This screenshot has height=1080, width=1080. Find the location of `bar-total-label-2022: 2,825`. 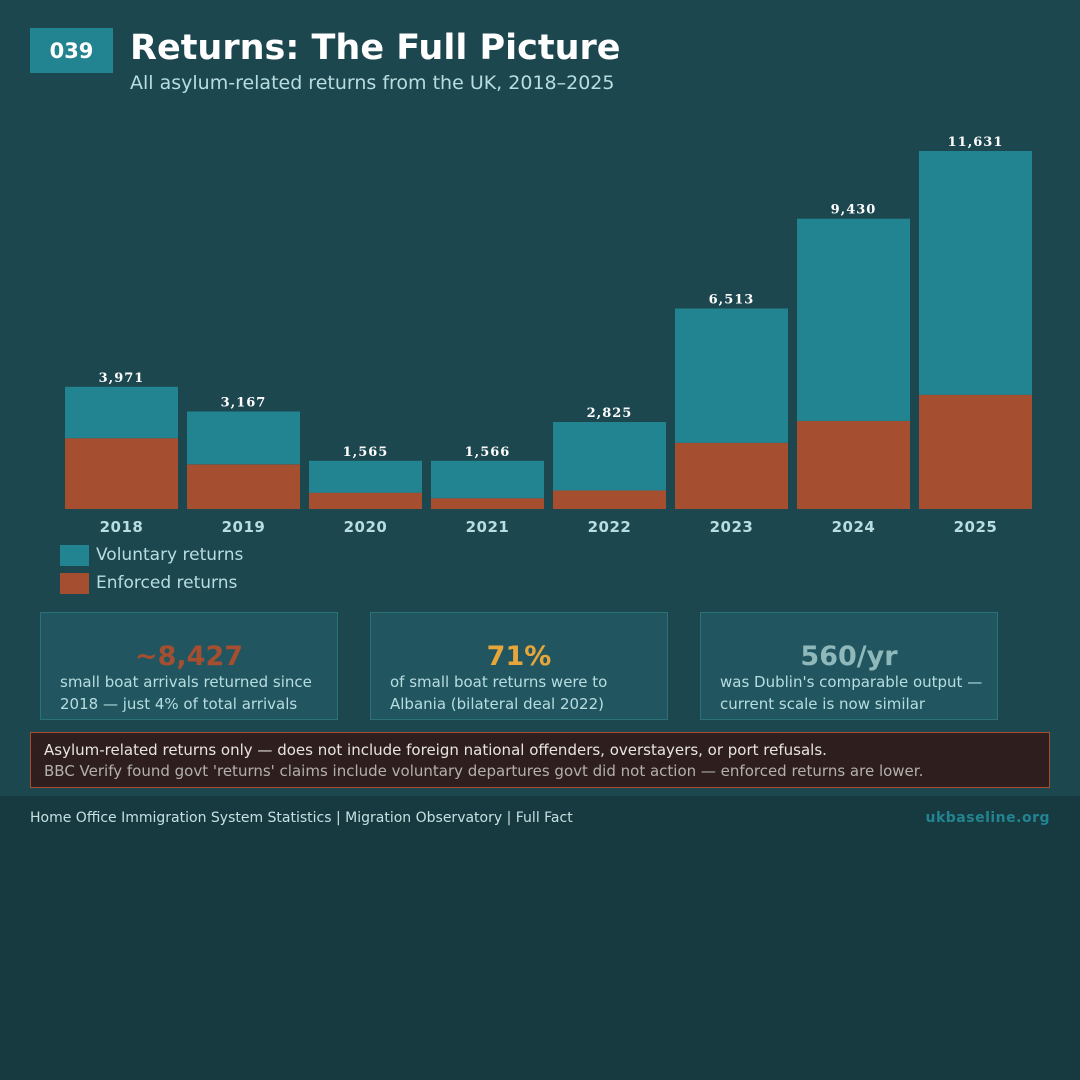

bar-total-label-2022: 2,825 is located at coordinates (610, 413).